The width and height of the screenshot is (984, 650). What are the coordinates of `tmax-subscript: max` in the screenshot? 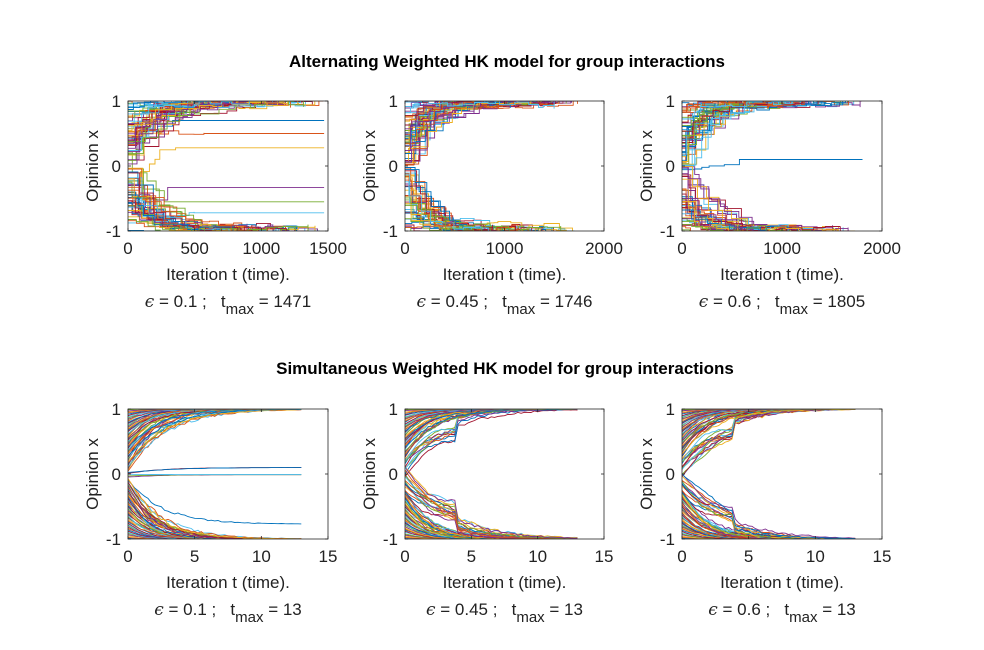 It's located at (240, 309).